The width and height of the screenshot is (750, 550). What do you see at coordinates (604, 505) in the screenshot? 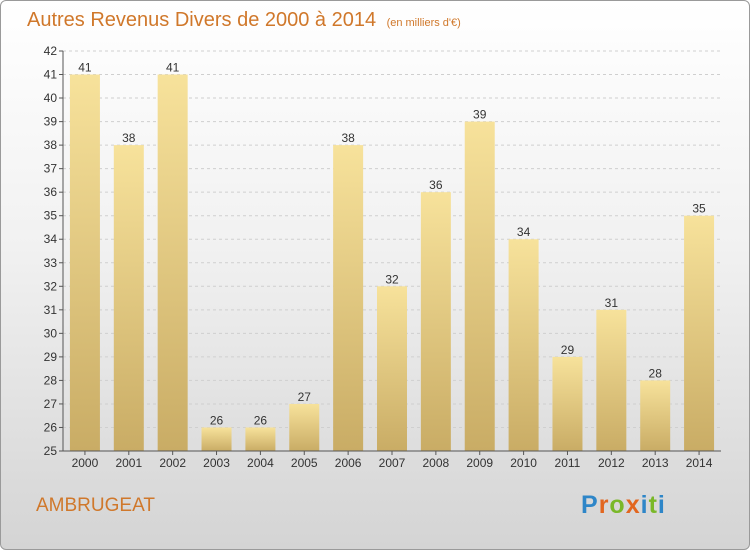
I see `logo-letter: r` at bounding box center [604, 505].